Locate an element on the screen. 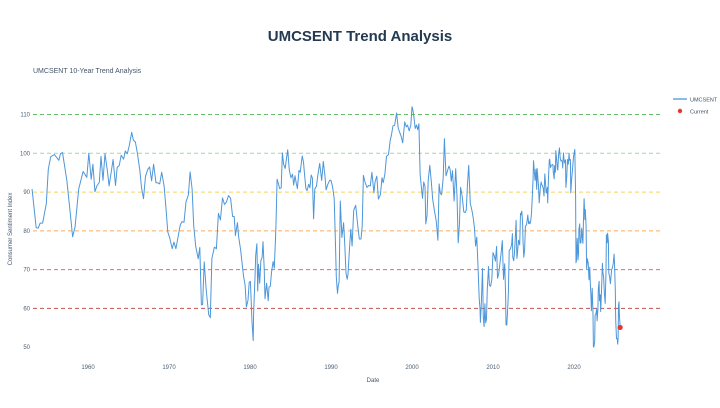 The image size is (720, 408). y-axis-title: Consumer Sentiment Index is located at coordinates (11, 229).